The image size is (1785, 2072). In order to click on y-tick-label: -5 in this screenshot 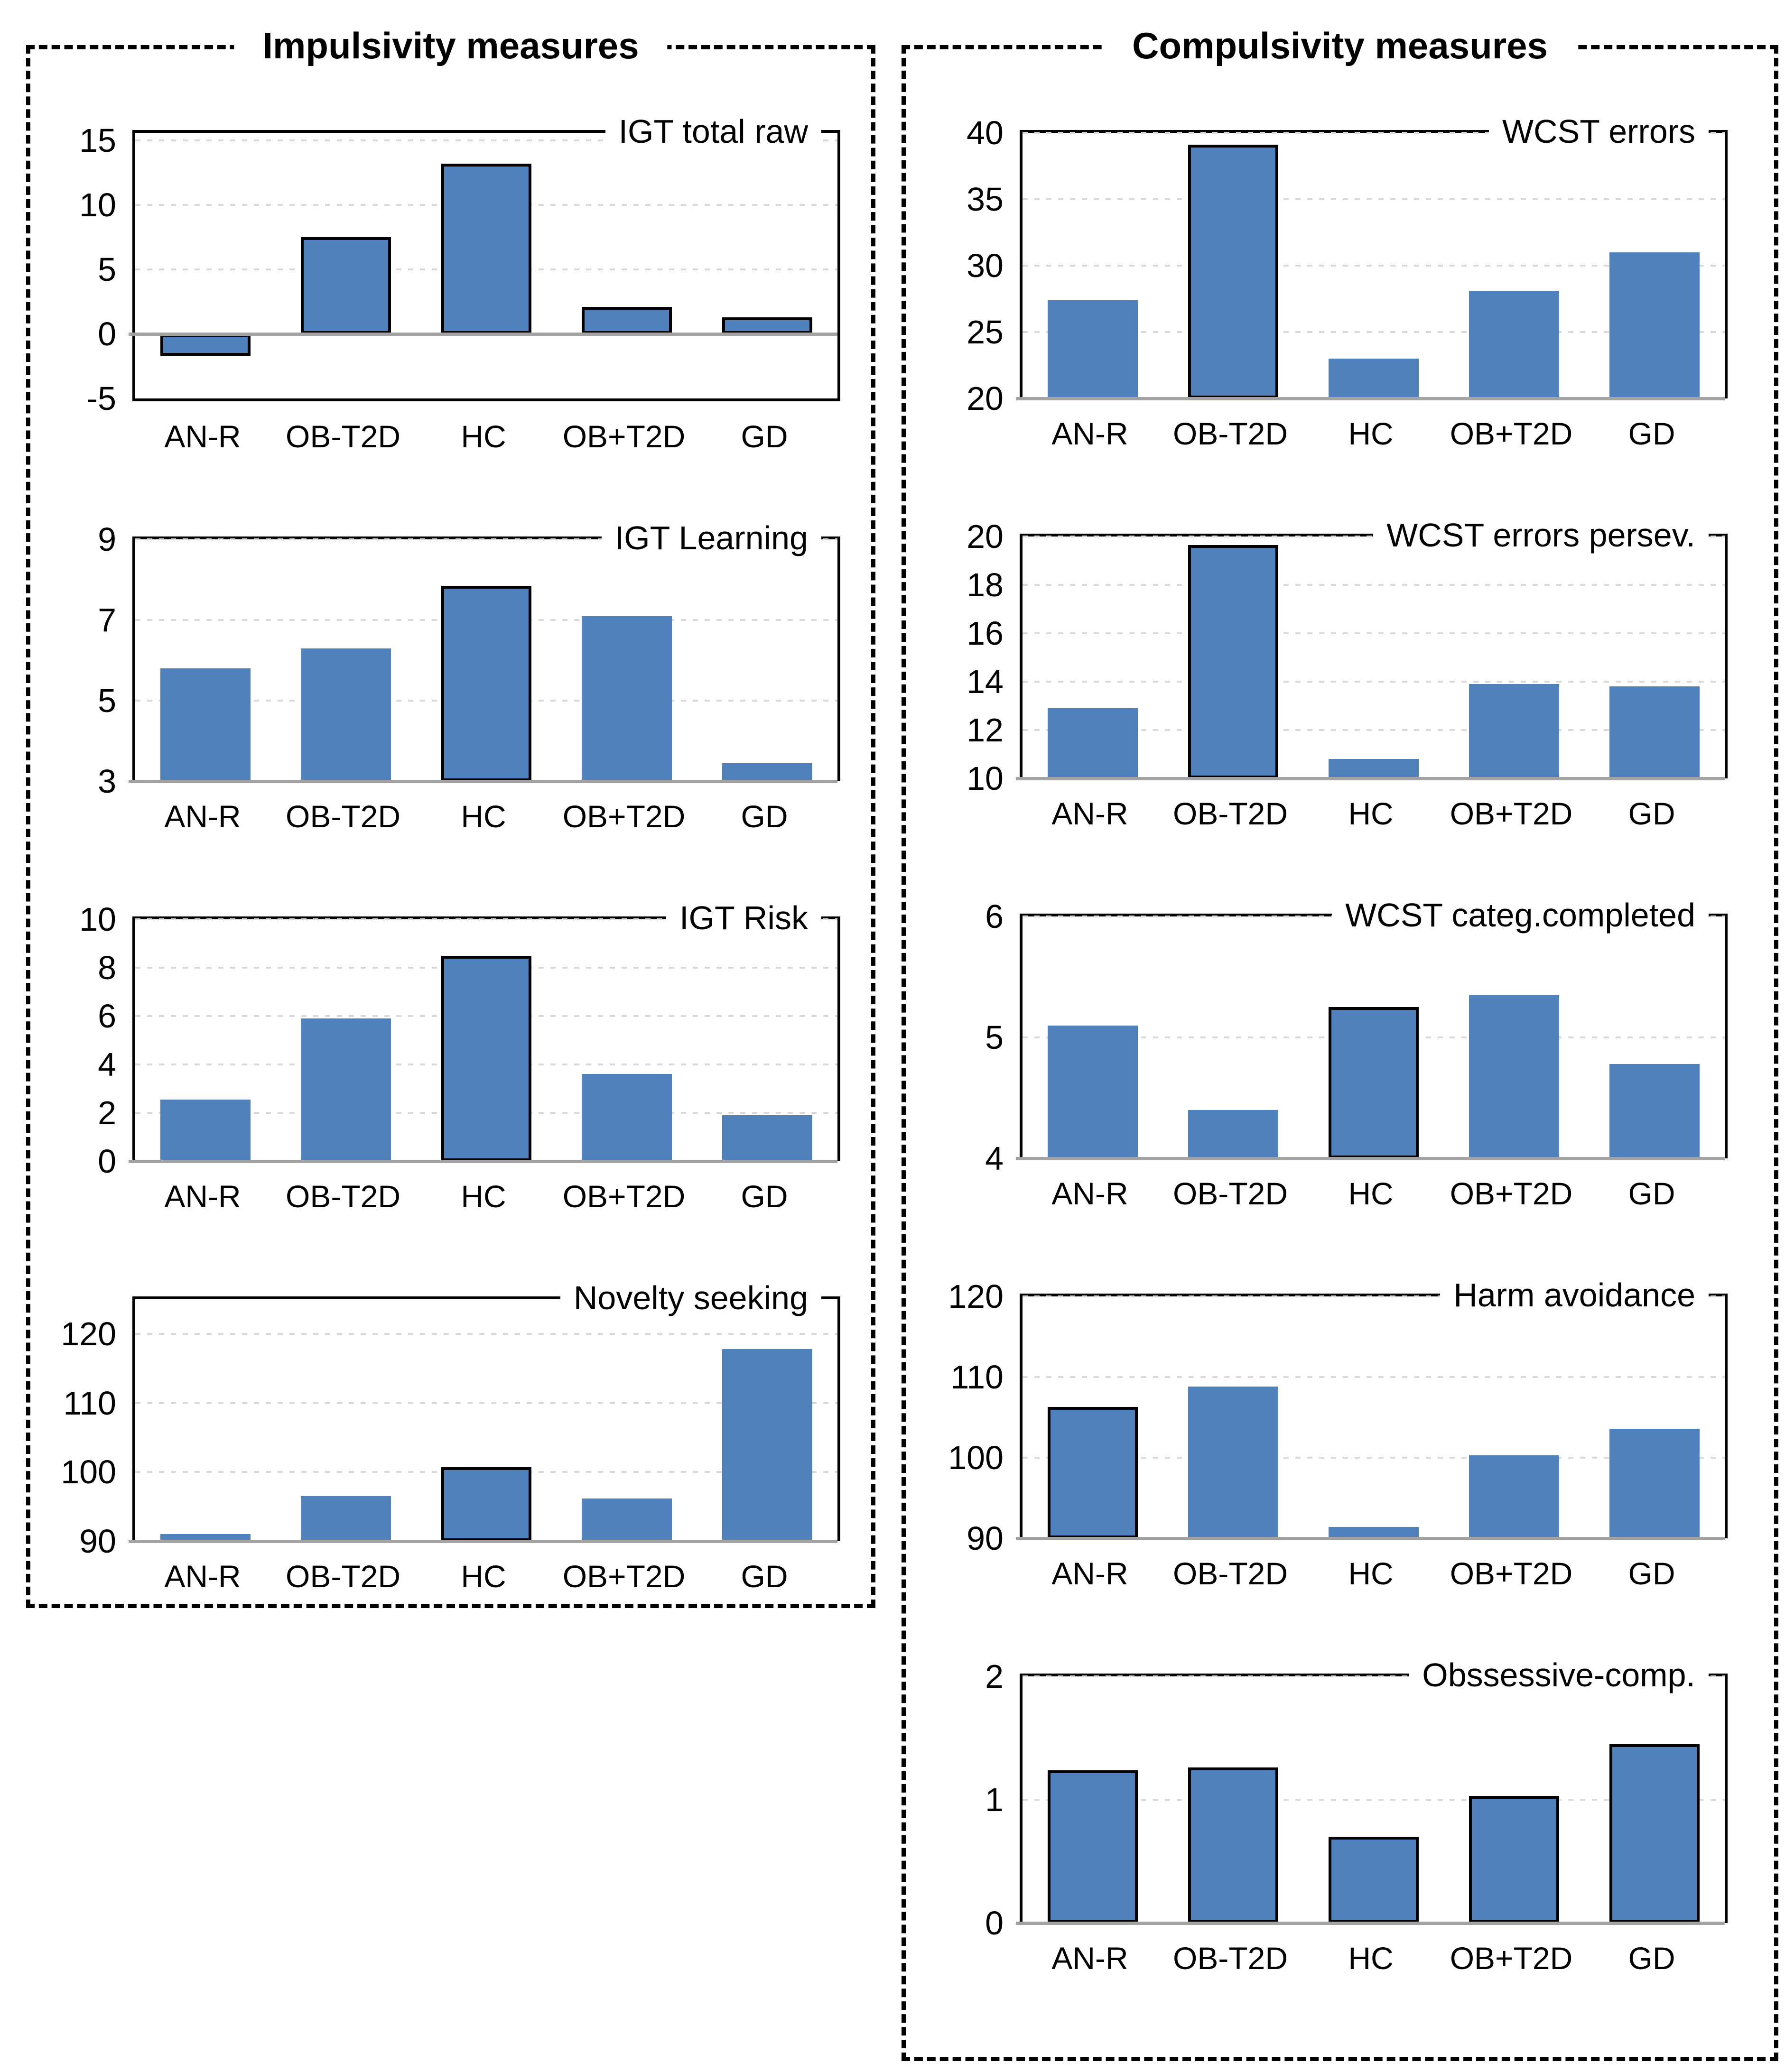, I will do `click(101, 398)`.